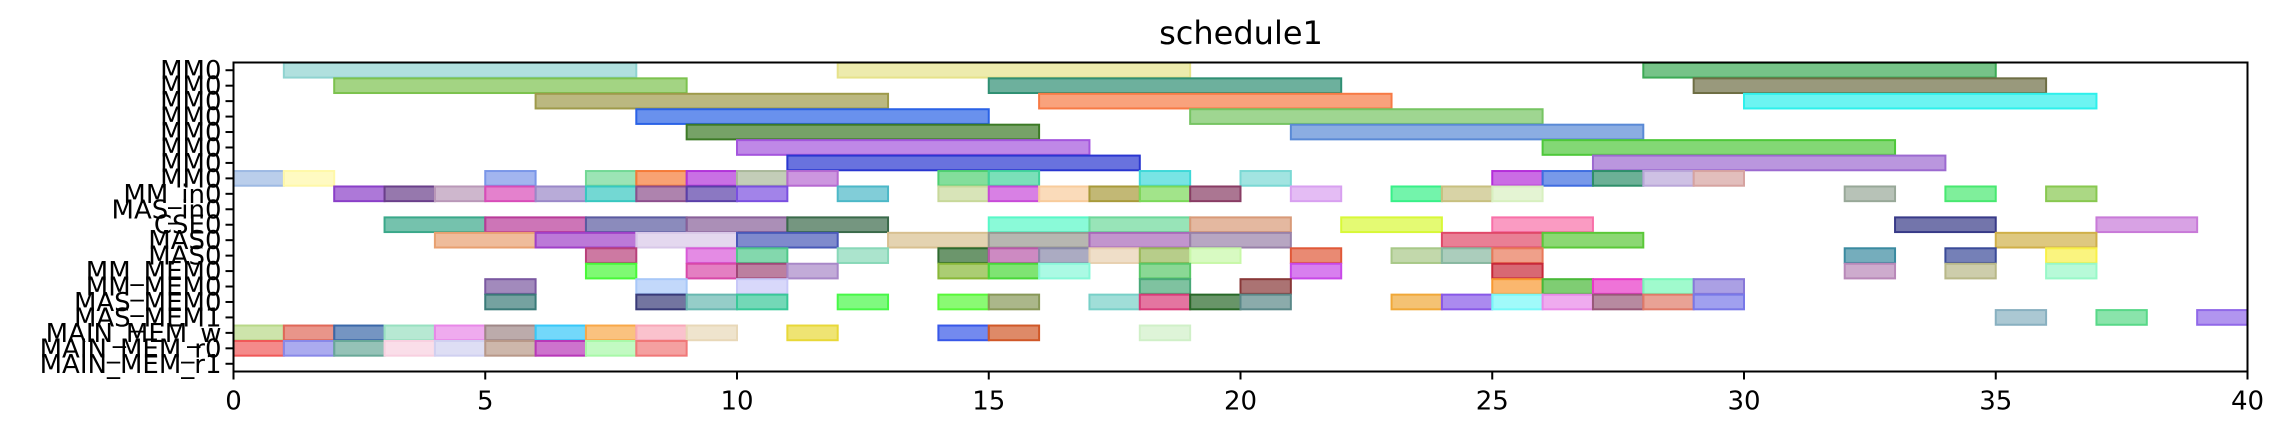  What do you see at coordinates (148, 303) in the screenshot?
I see `y-tick-label: MAS_MEM0` at bounding box center [148, 303].